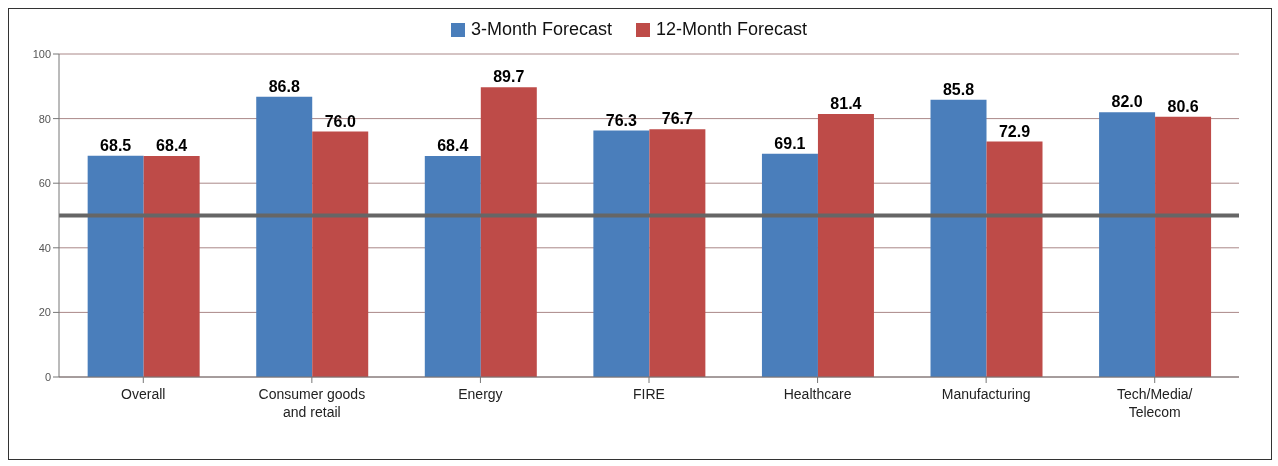 This screenshot has width=1278, height=466. Describe the element at coordinates (44, 247) in the screenshot. I see `y-tick-label: 40` at that location.